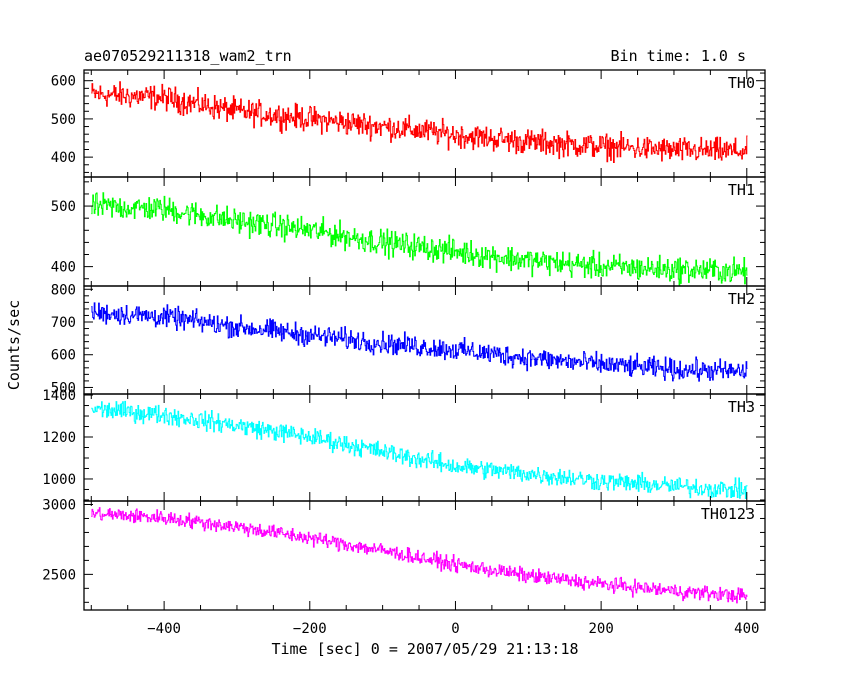 This screenshot has height=680, width=850. What do you see at coordinates (600, 629) in the screenshot?
I see `x-tick-label: 200` at bounding box center [600, 629].